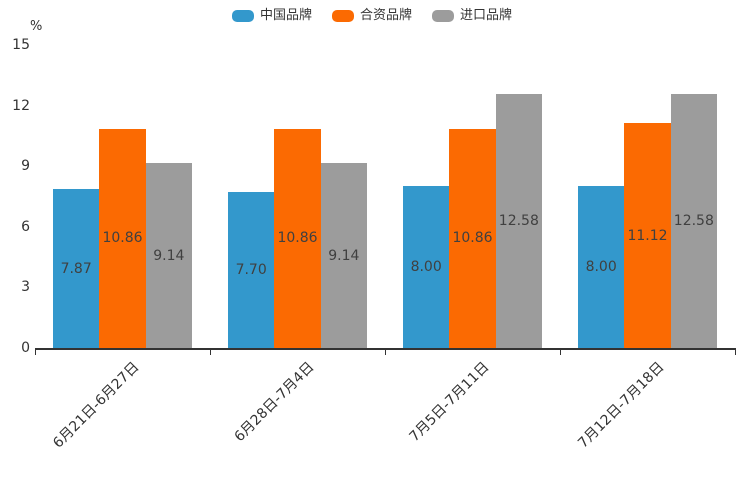 This screenshot has width=744, height=496. I want to click on y-axis-tick-label: 3, so click(25, 287).